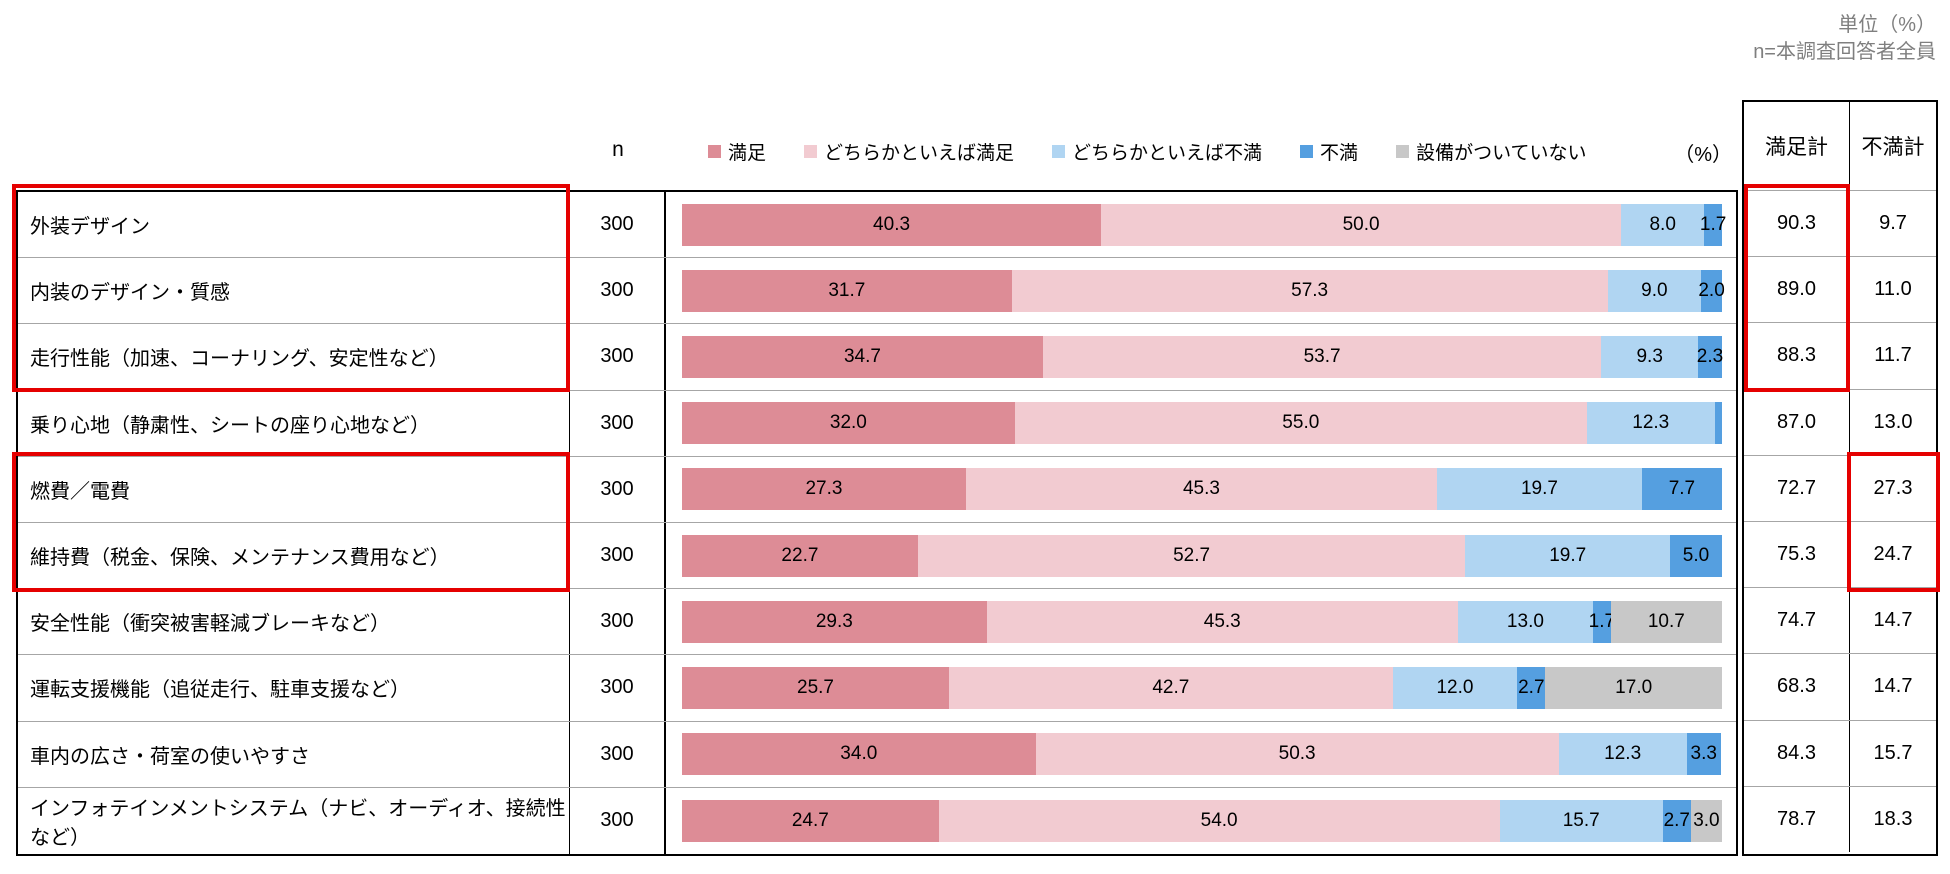  I want to click on bar-segment-satisfied: 34.0, so click(859, 754).